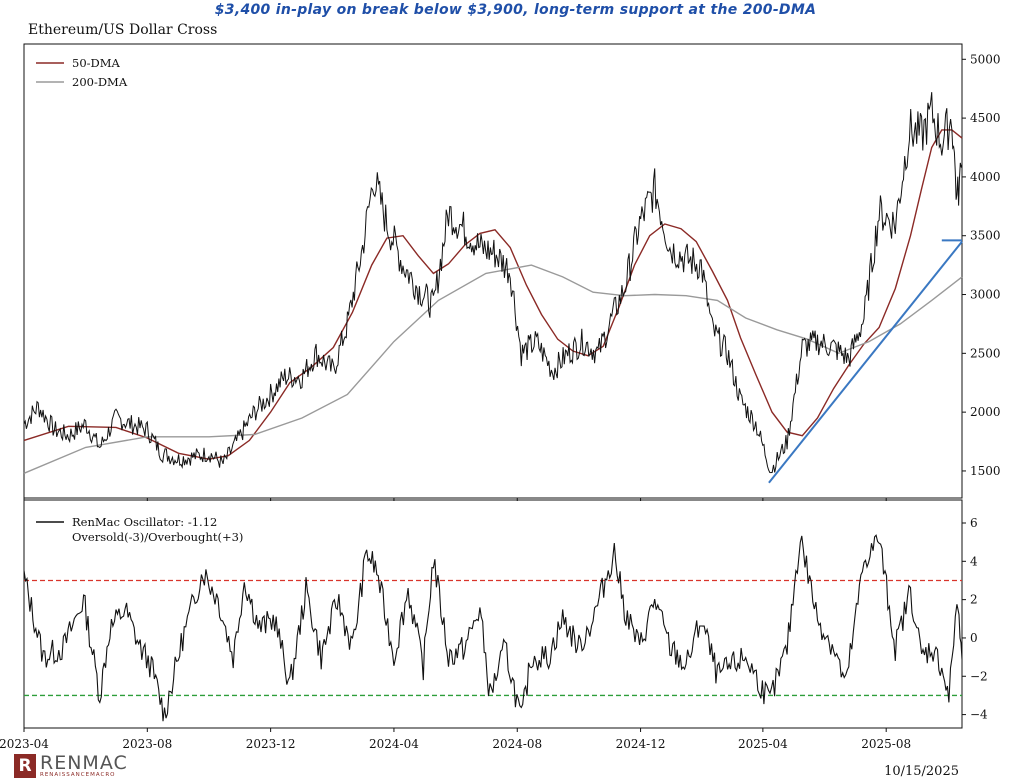 The height and width of the screenshot is (783, 1031). What do you see at coordinates (921, 771) in the screenshot?
I see `footer-date: 10/15/2025` at bounding box center [921, 771].